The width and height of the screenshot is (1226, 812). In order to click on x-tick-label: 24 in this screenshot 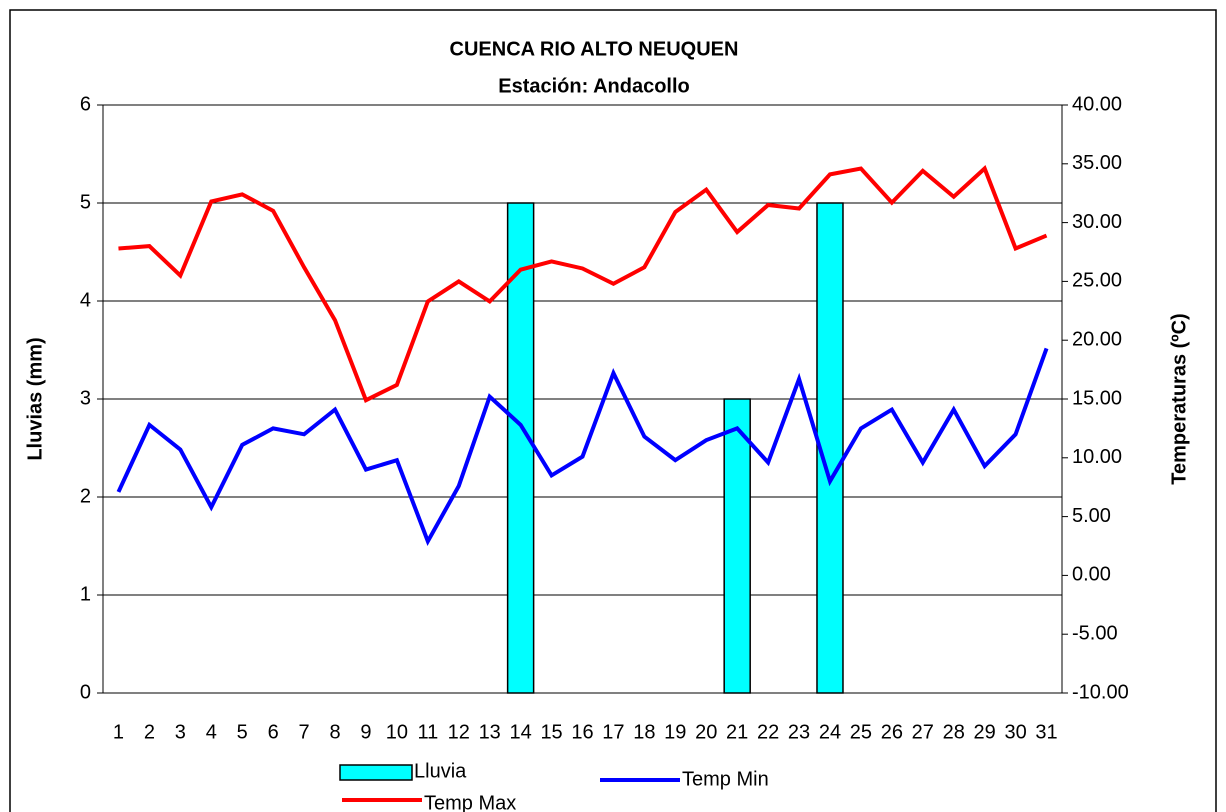, I will do `click(830, 732)`.